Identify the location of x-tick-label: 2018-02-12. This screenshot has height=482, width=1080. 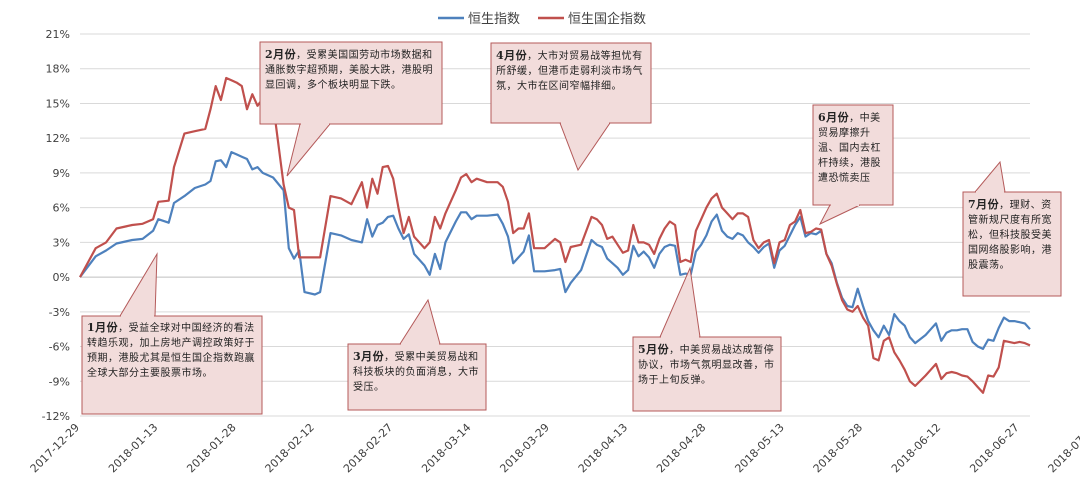
(290, 448).